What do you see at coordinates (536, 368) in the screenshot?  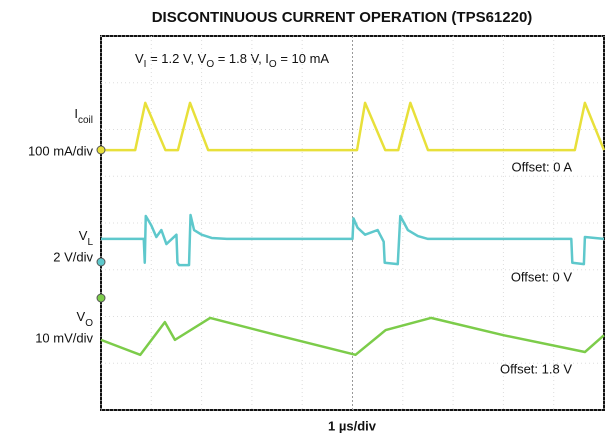 I see `channel-offset: Offset: 1.8 V` at bounding box center [536, 368].